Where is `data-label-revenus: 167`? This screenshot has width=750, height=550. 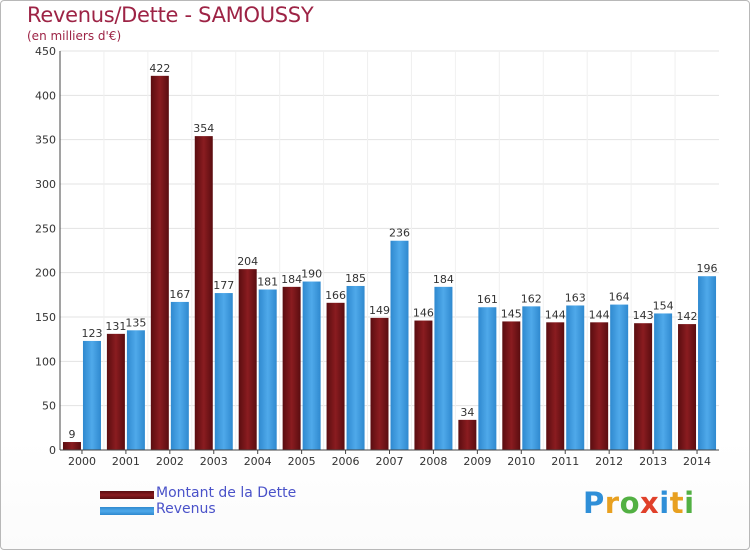 data-label-revenus: 167 is located at coordinates (179, 294).